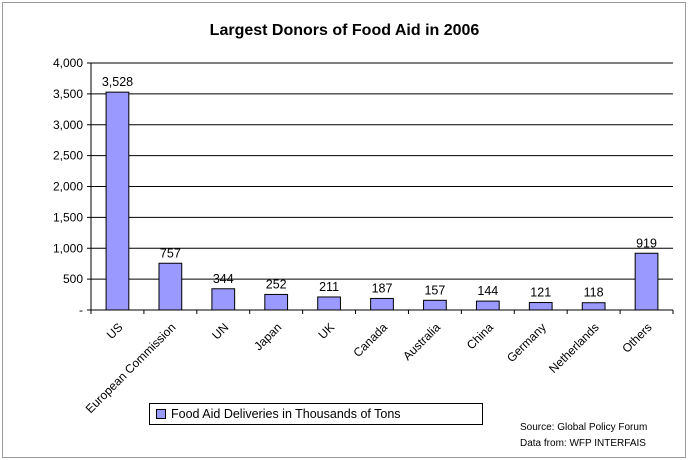 The width and height of the screenshot is (689, 460). Describe the element at coordinates (68, 217) in the screenshot. I see `y-tick-label: 1,500` at that location.